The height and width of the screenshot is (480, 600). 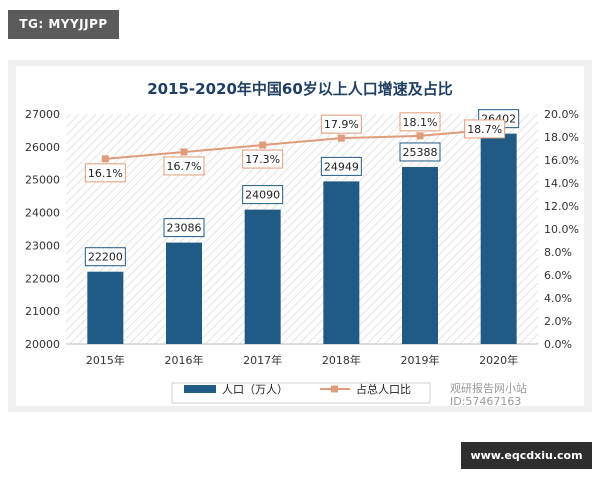 What do you see at coordinates (42, 311) in the screenshot?
I see `left-tick-label: 21000` at bounding box center [42, 311].